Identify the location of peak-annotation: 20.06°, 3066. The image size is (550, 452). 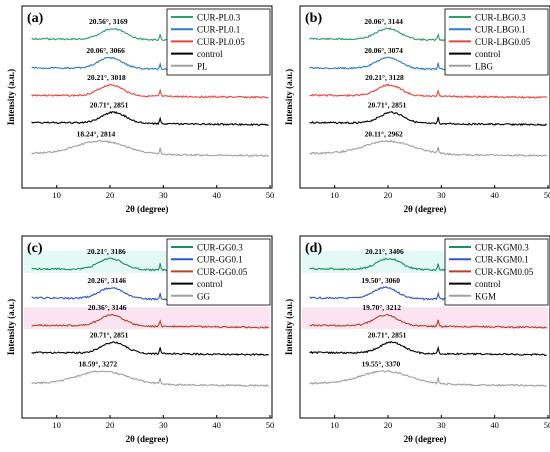
(105, 50).